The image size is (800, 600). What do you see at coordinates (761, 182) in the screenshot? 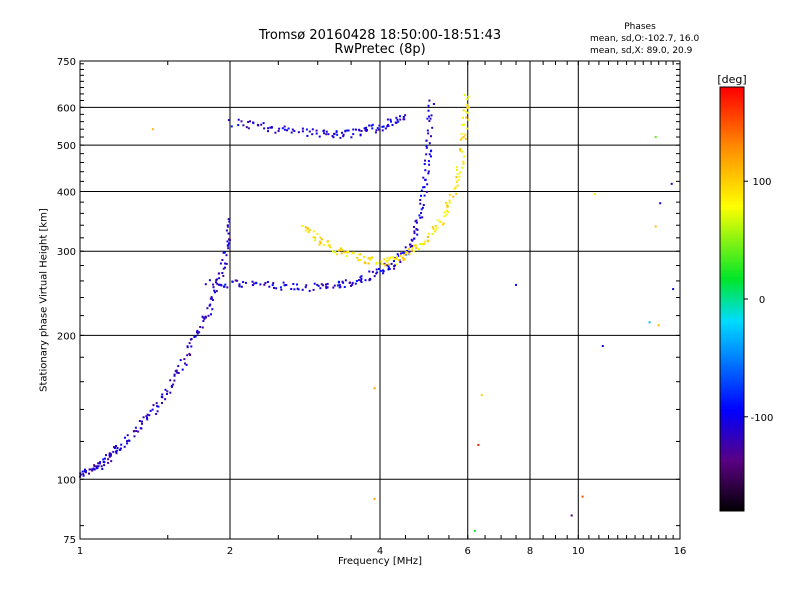
I see `colorbar-tick-label: 100` at bounding box center [761, 182].